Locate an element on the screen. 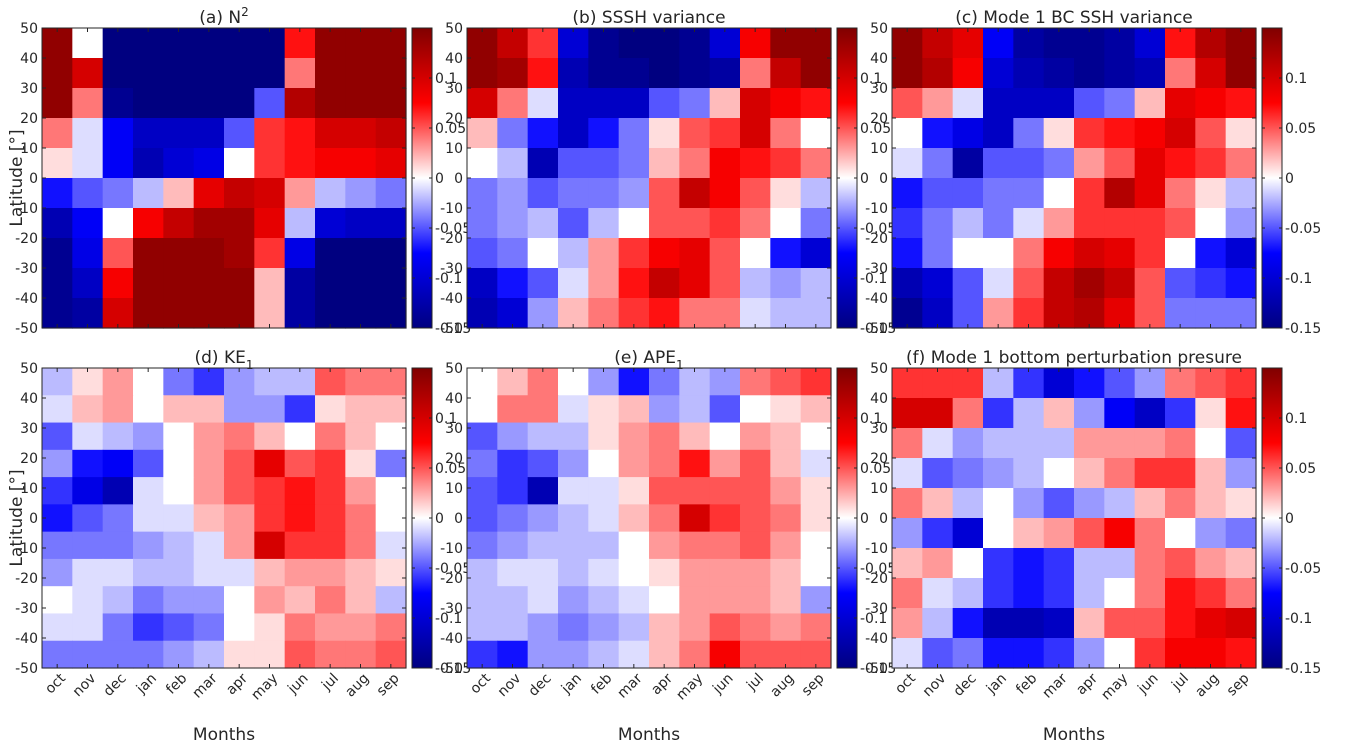 This screenshot has width=1355, height=747. panel-title-superscript: 2 is located at coordinates (245, 12).